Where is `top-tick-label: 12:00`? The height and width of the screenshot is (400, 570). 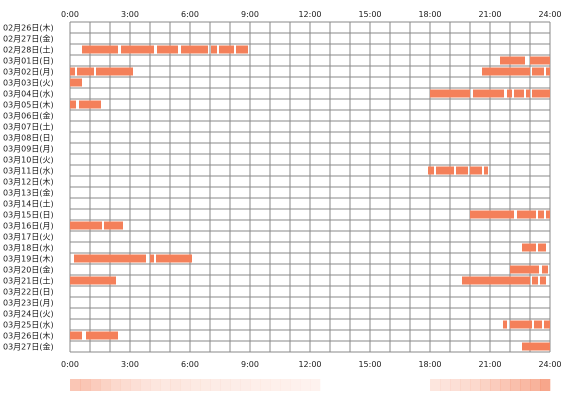 top-tick-label: 12:00 is located at coordinates (309, 14).